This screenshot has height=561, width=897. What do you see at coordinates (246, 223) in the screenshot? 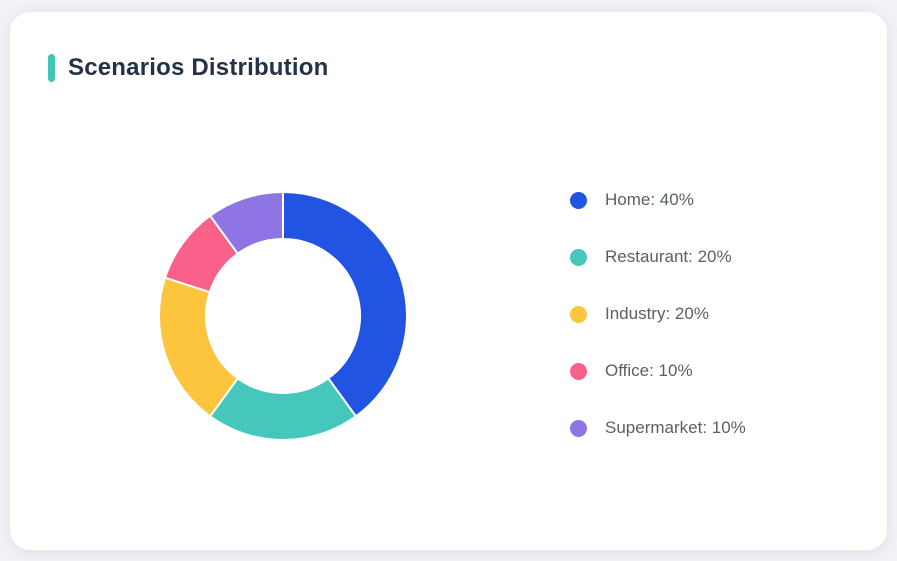
I see `donut-segment-supermarket` at bounding box center [246, 223].